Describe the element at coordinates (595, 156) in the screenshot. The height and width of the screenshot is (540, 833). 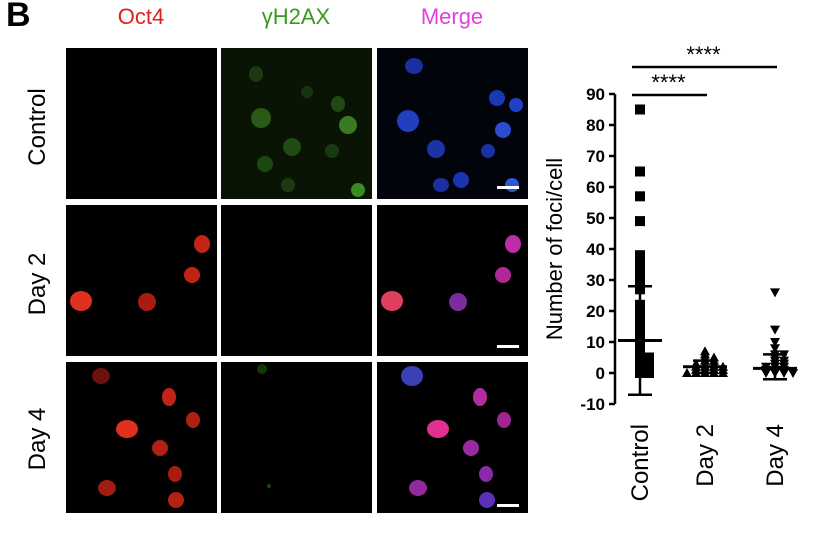
I see `y-tick-label: 70` at that location.